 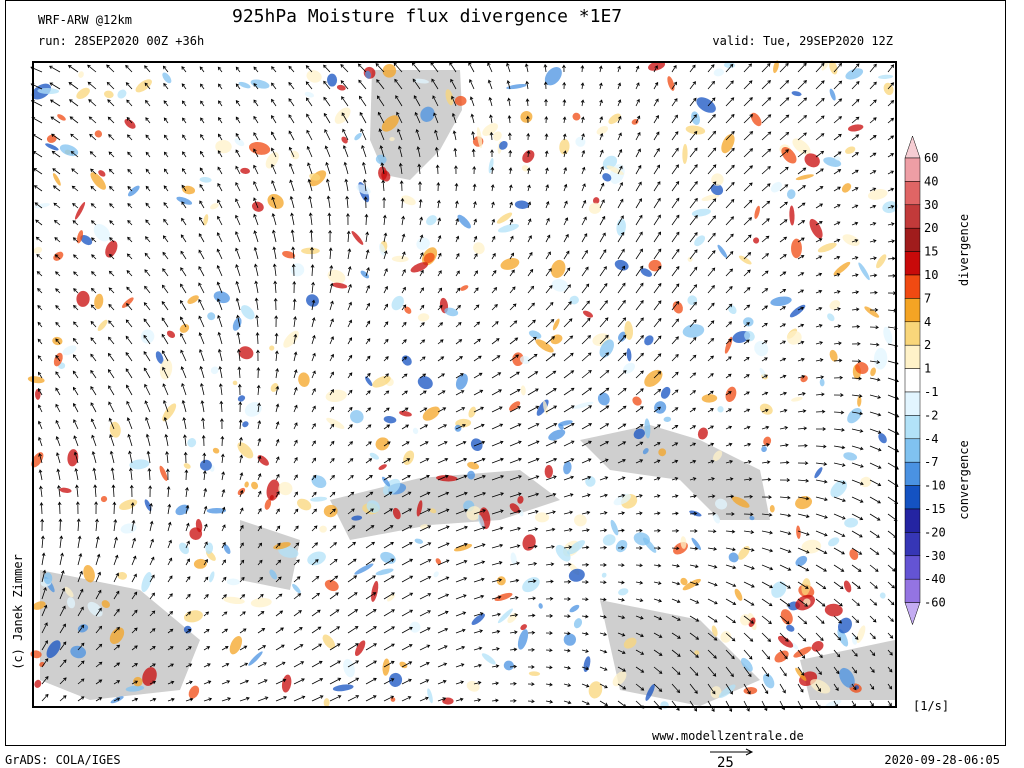 What do you see at coordinates (63, 760) in the screenshot?
I see `software-label: GrADS: COLA/IGES` at bounding box center [63, 760].